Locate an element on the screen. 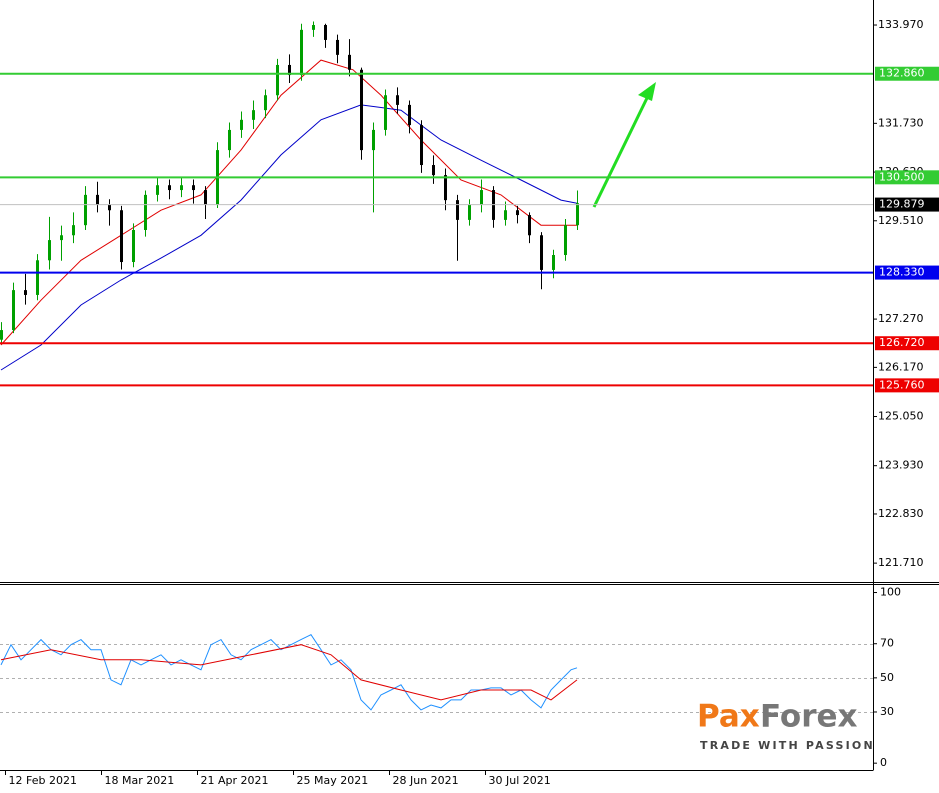 The image size is (939, 793). x-tick-label: 21 Apr 2021 is located at coordinates (235, 780).